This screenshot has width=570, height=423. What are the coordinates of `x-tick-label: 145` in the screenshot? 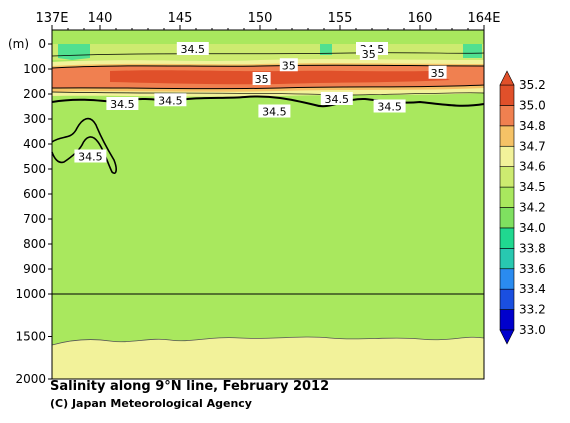 It's located at (180, 18).